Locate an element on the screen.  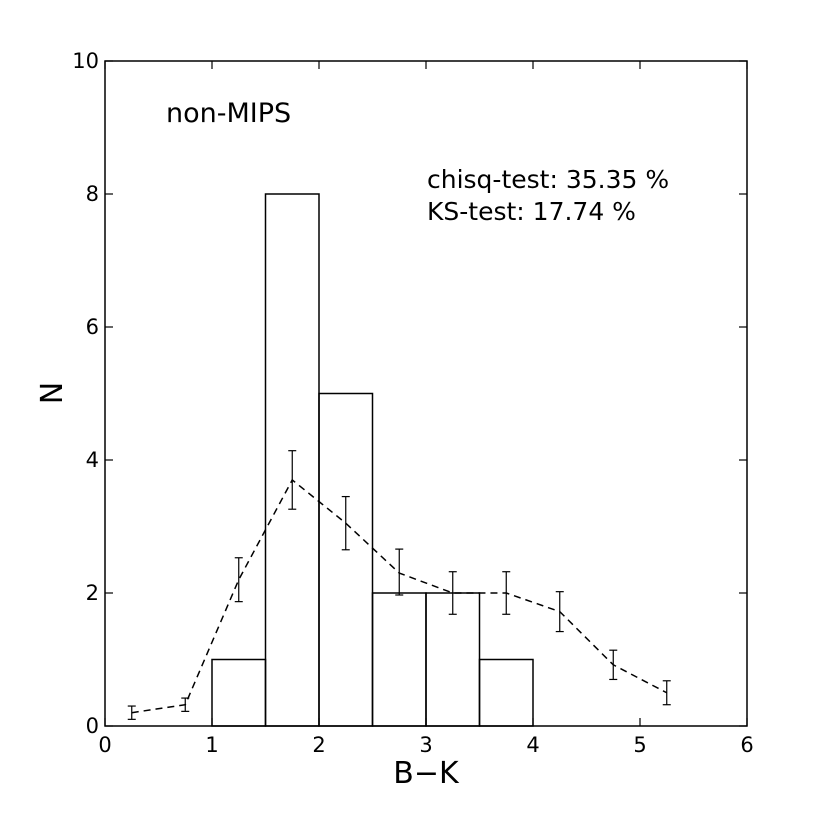
y-tick-label: 4 is located at coordinates (92, 460).